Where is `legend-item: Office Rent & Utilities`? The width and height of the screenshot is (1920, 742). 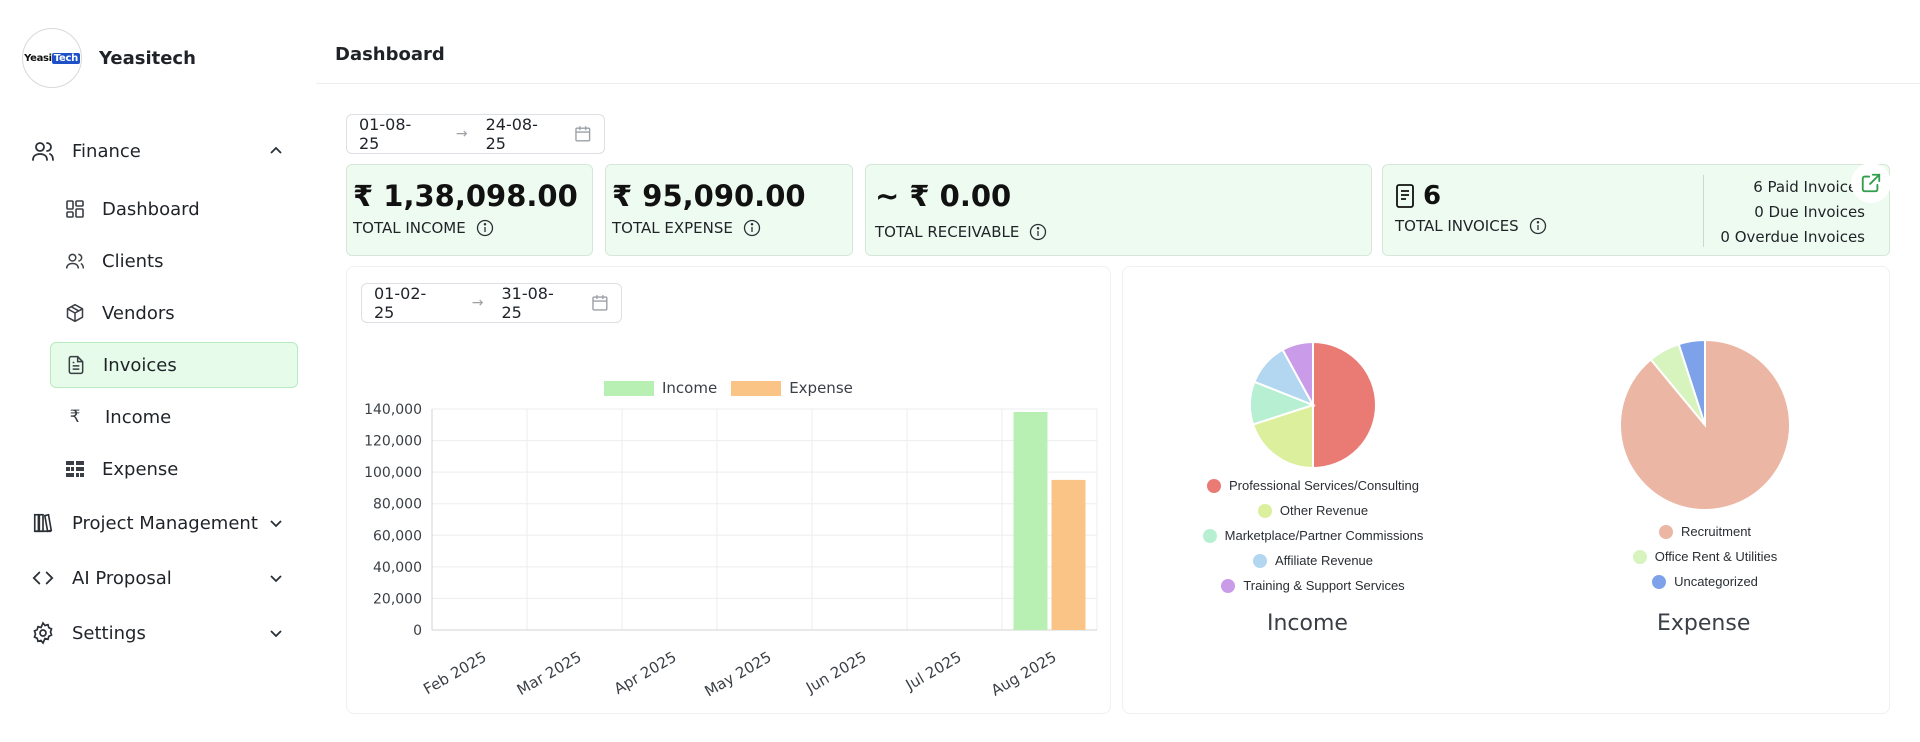
legend-item: Office Rent & Utilities is located at coordinates (1705, 556).